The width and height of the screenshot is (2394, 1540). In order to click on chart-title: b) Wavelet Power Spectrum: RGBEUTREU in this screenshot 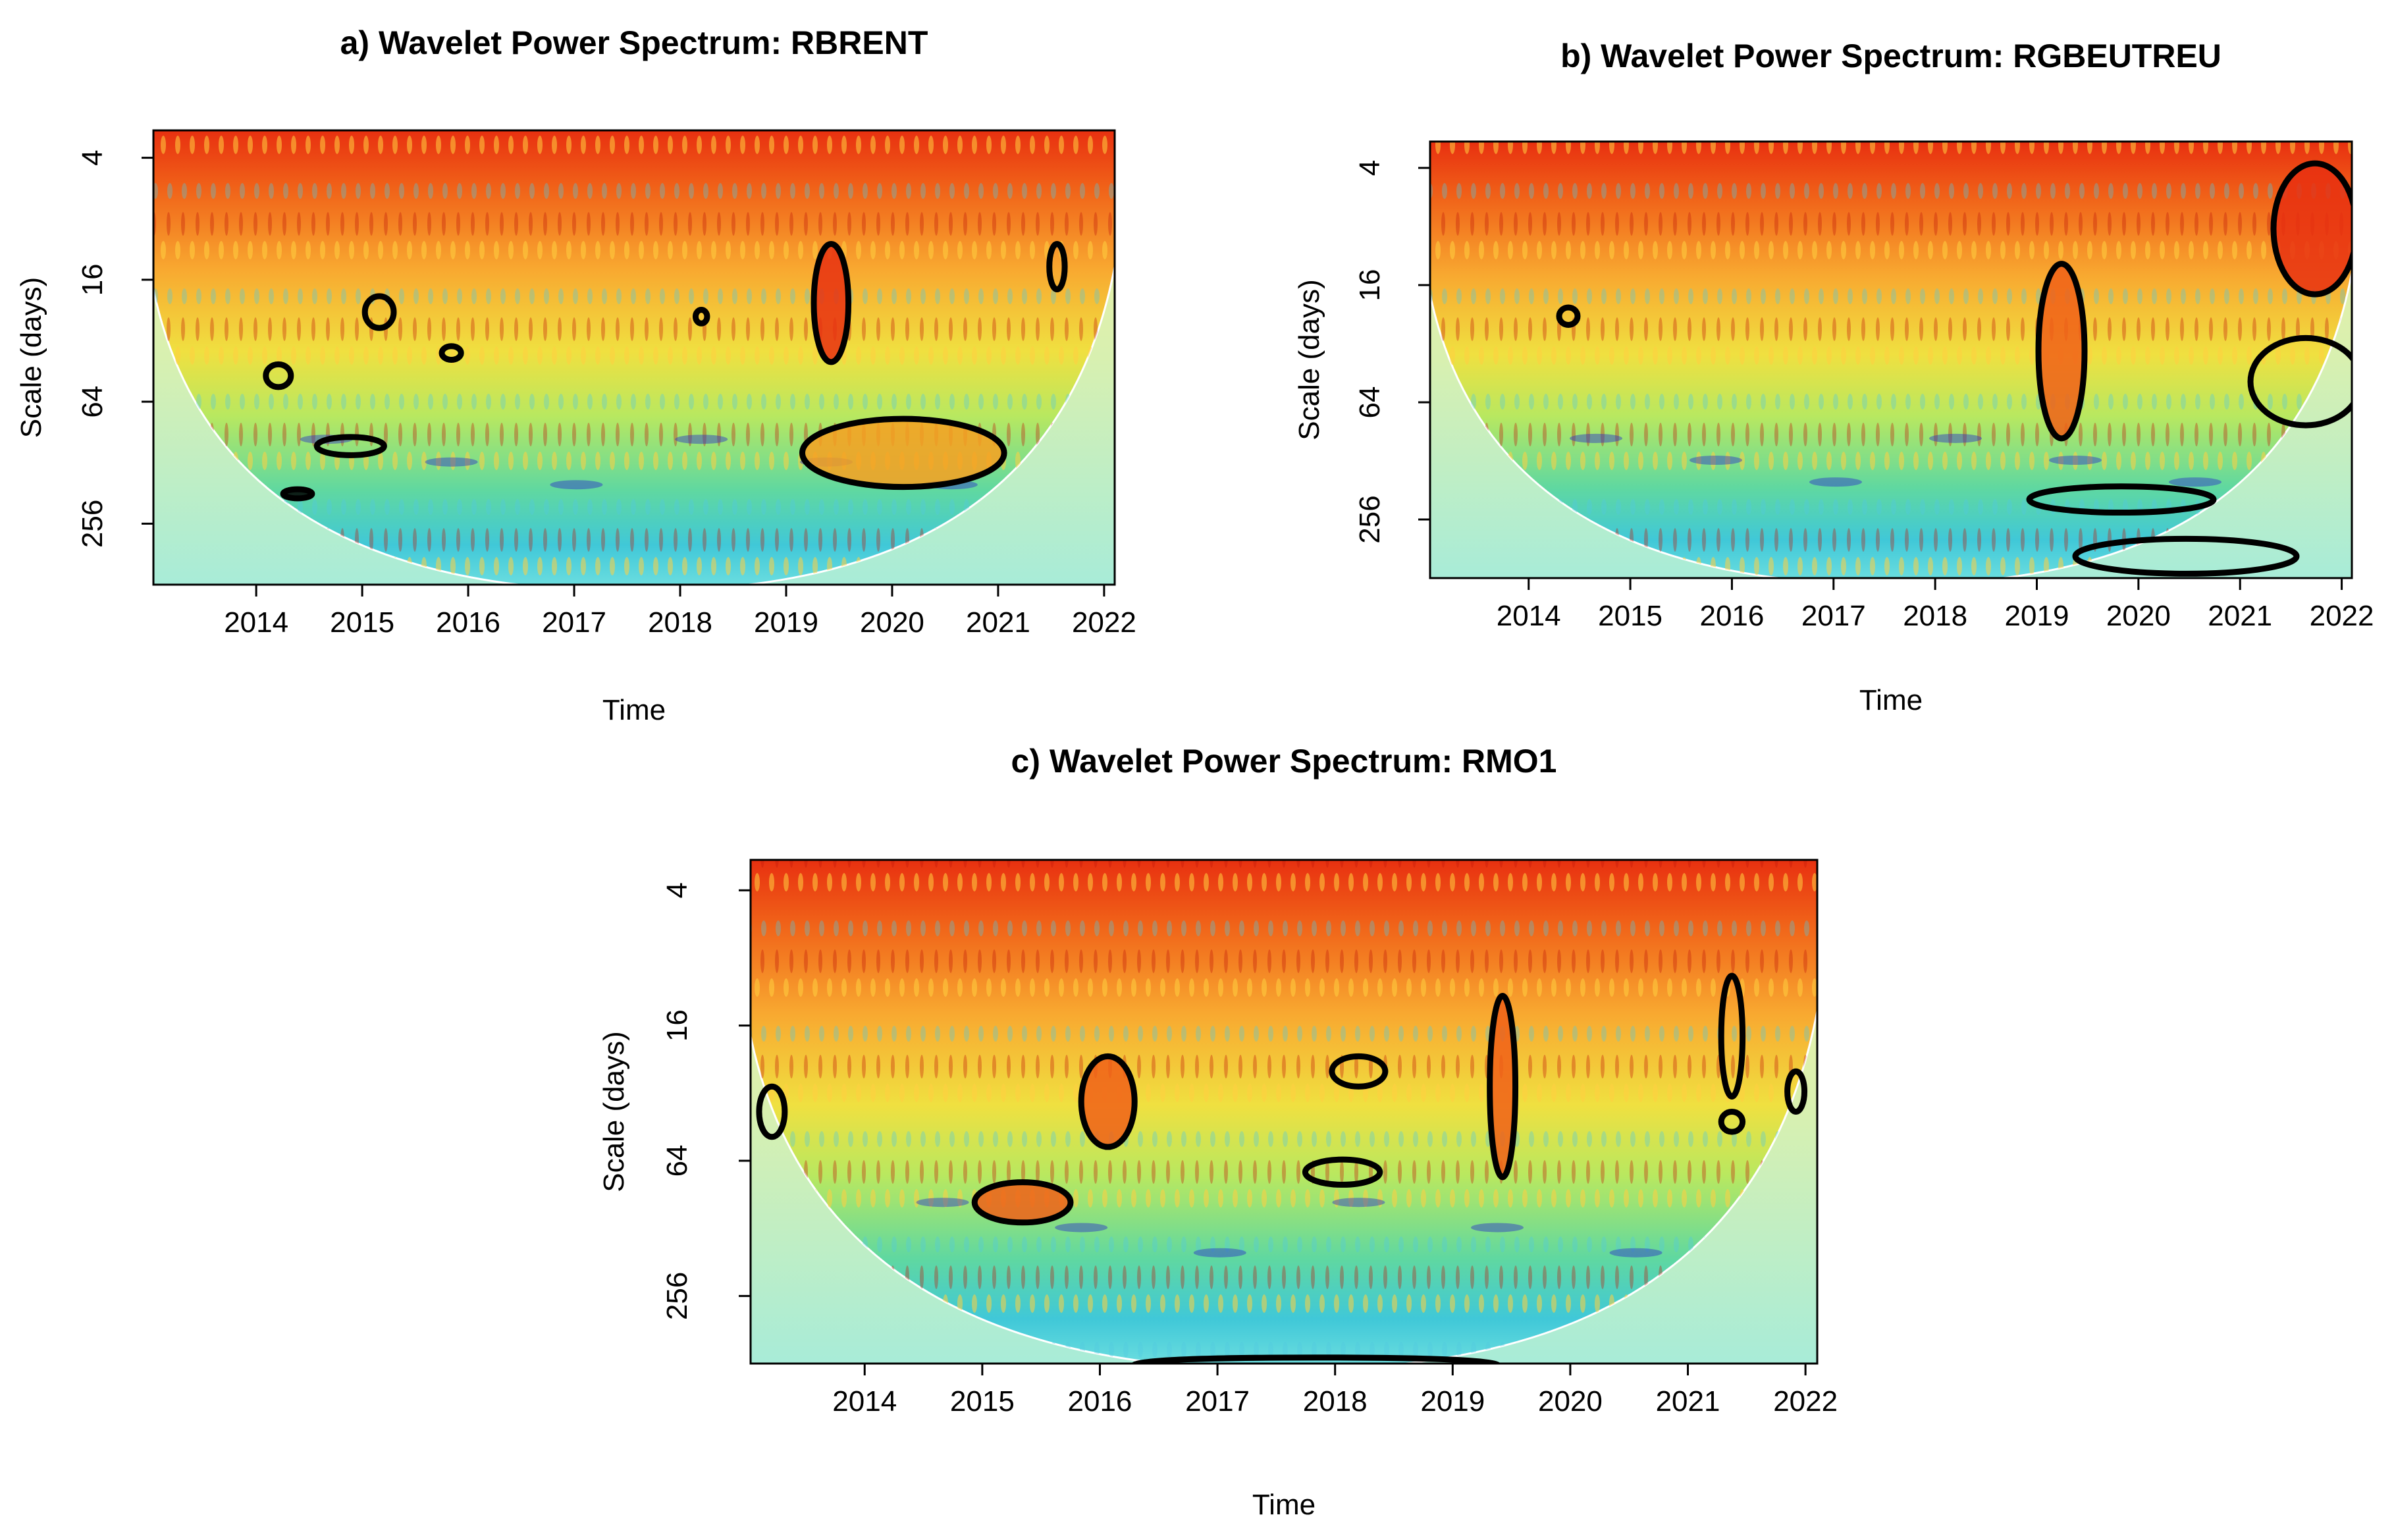, I will do `click(1890, 56)`.